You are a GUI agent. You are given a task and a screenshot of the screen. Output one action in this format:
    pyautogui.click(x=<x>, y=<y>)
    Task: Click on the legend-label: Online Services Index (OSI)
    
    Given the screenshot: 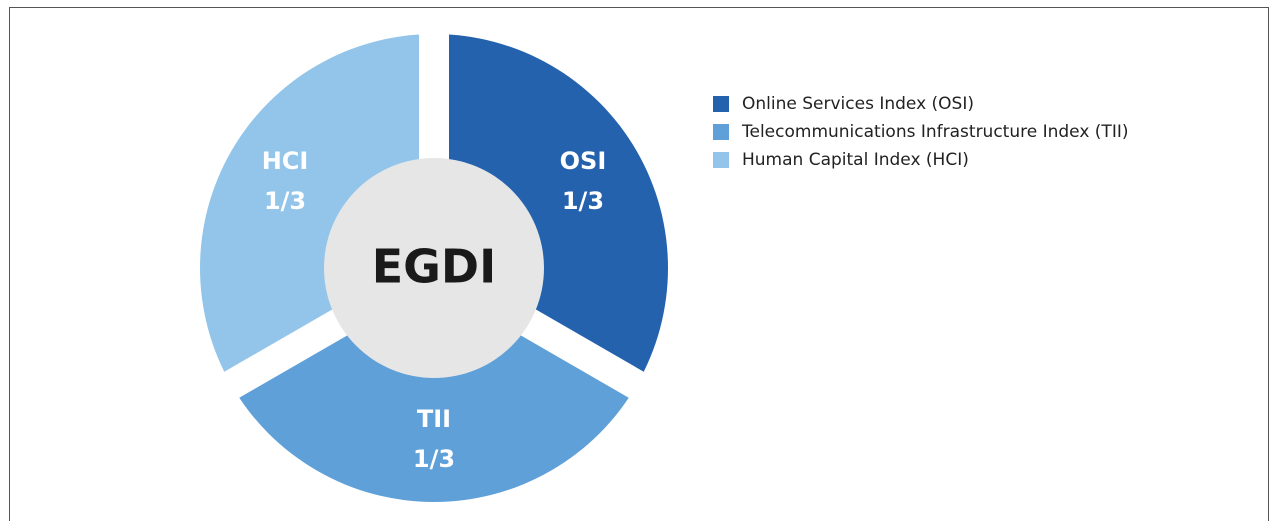 What is the action you would take?
    pyautogui.click(x=858, y=104)
    